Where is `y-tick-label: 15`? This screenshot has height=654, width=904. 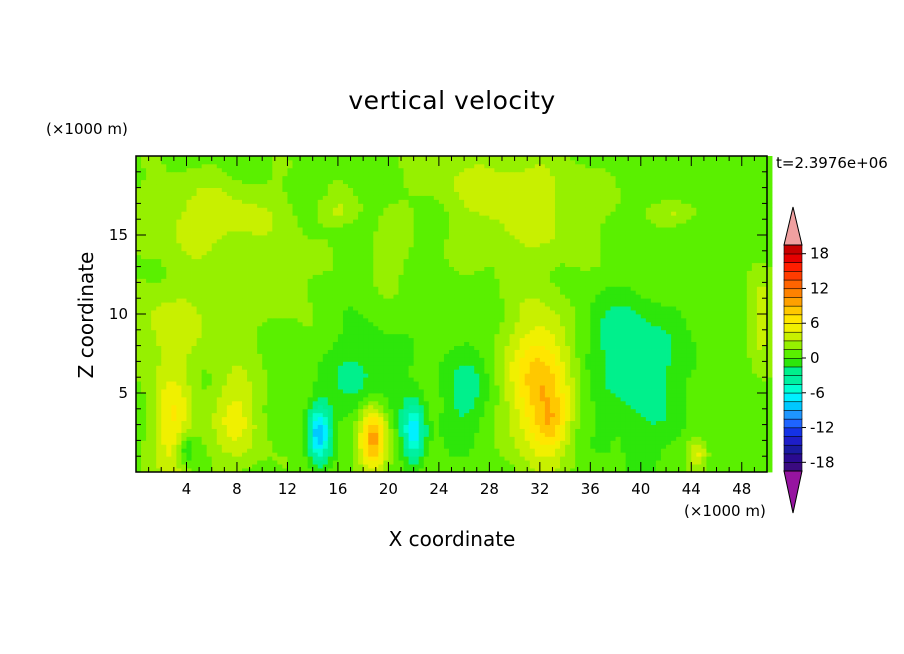 y-tick-label: 15 is located at coordinates (118, 235).